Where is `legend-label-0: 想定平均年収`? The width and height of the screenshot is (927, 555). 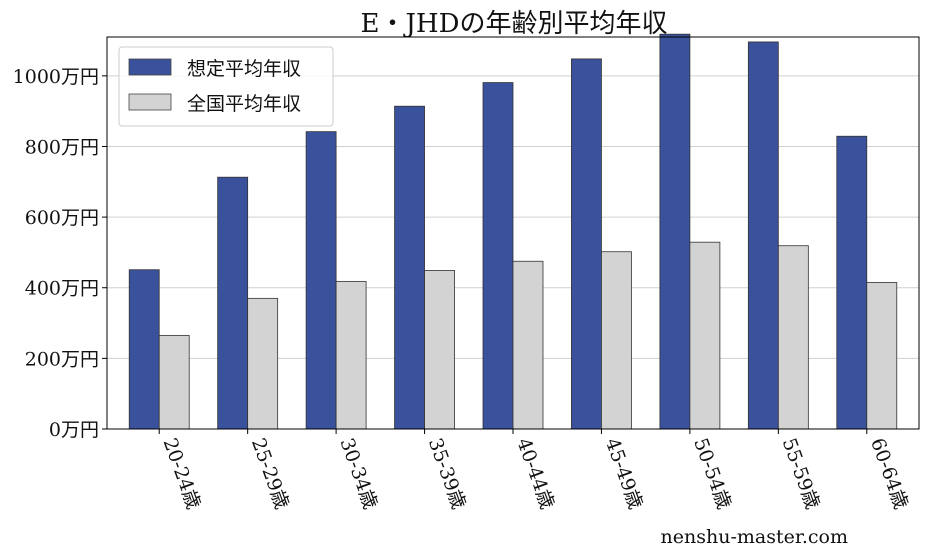 legend-label-0: 想定平均年収 is located at coordinates (244, 69).